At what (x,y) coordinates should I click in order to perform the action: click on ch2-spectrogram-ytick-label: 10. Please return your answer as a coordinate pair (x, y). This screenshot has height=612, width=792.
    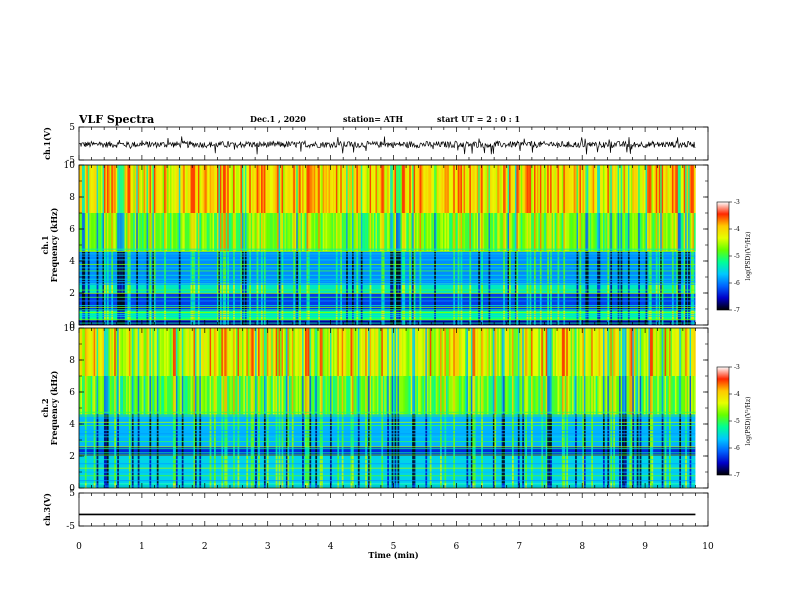
    Looking at the image, I should click on (70, 329).